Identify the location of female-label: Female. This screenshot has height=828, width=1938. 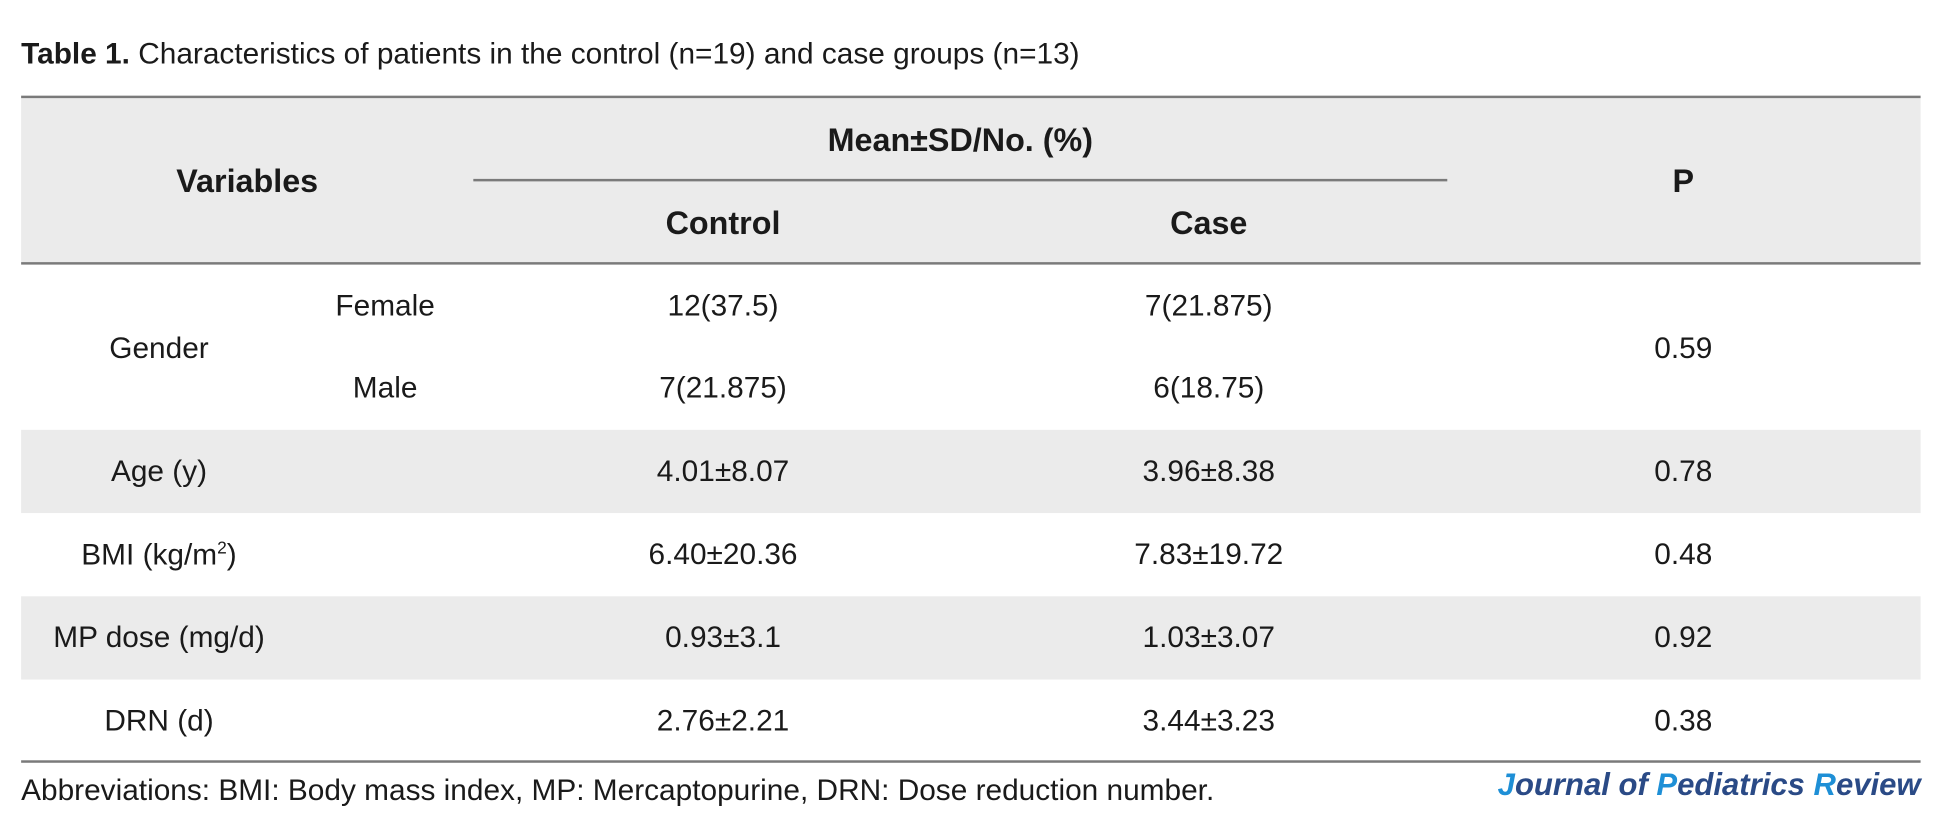
(385, 306).